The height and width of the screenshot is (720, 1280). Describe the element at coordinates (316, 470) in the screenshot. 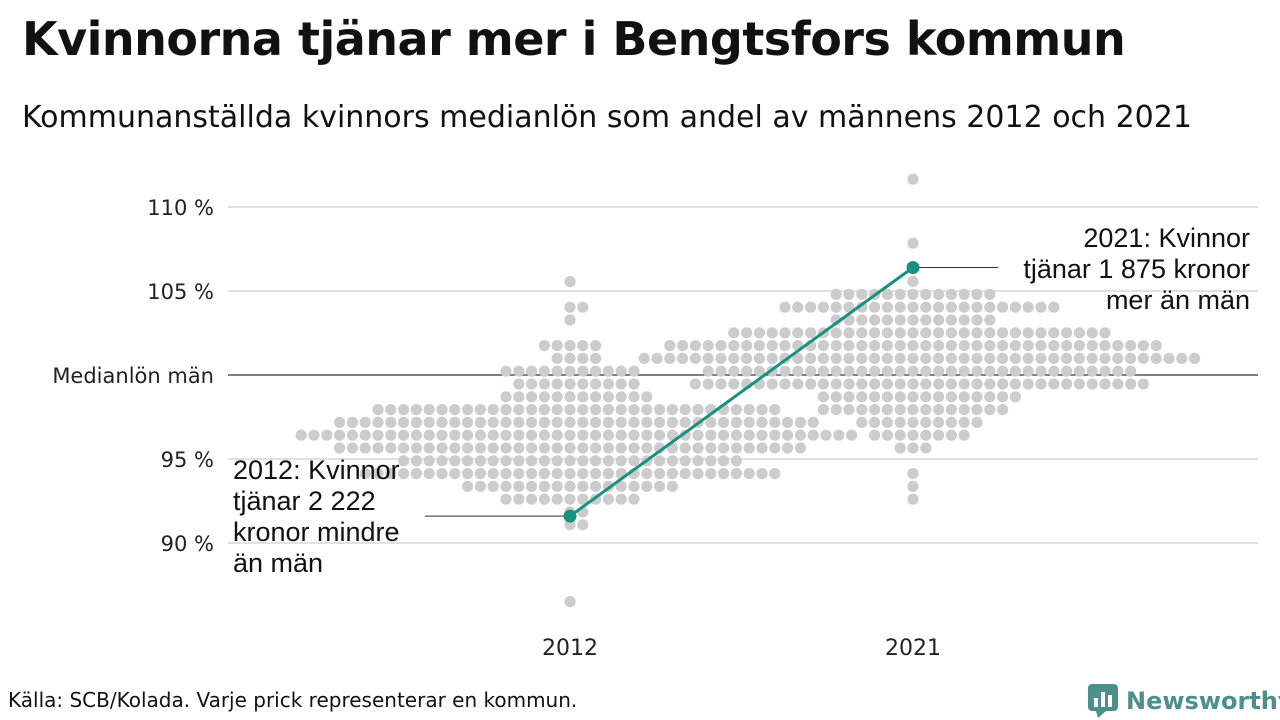

I see `annotation-2012-line: 2012: Kvinnor` at that location.